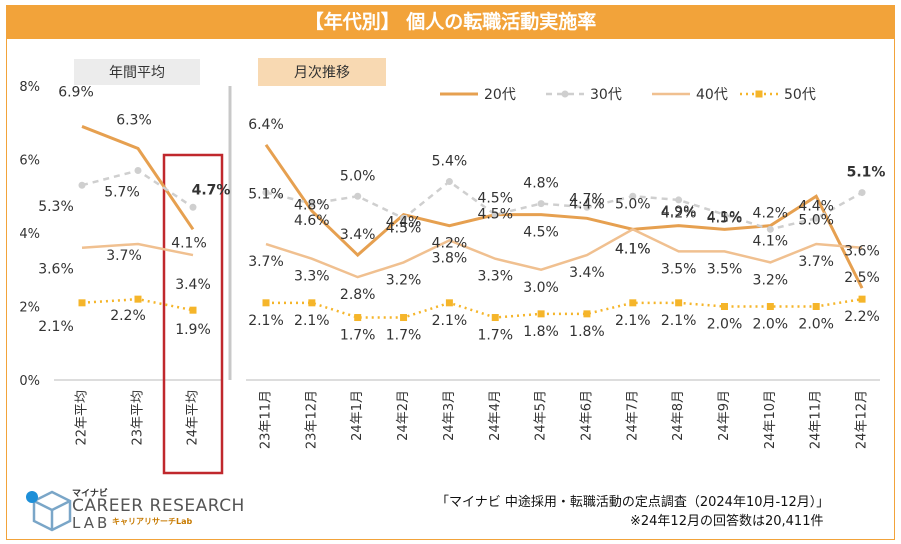 The width and height of the screenshot is (901, 544). I want to click on monthly-data-label: 4.2%, so click(679, 214).